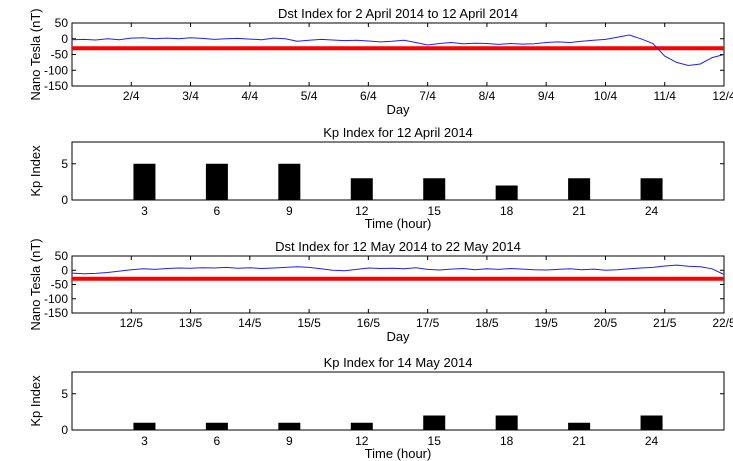 This screenshot has width=733, height=461. Describe the element at coordinates (369, 323) in the screenshot. I see `x-tick-label: 16/5` at that location.